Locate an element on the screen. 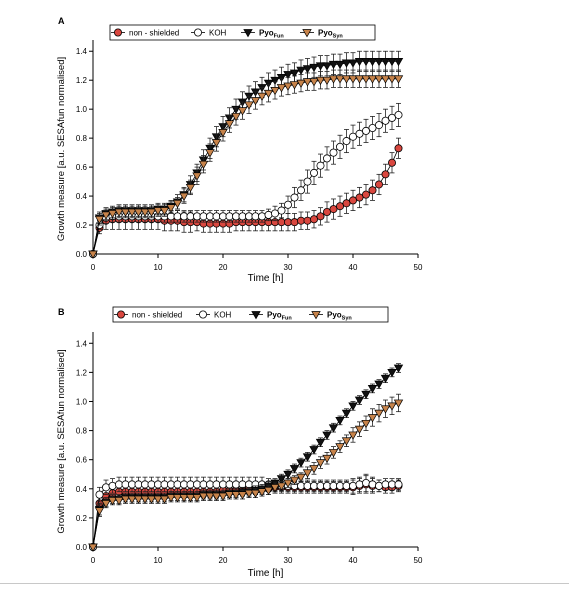  series-line is located at coordinates (245, 475).